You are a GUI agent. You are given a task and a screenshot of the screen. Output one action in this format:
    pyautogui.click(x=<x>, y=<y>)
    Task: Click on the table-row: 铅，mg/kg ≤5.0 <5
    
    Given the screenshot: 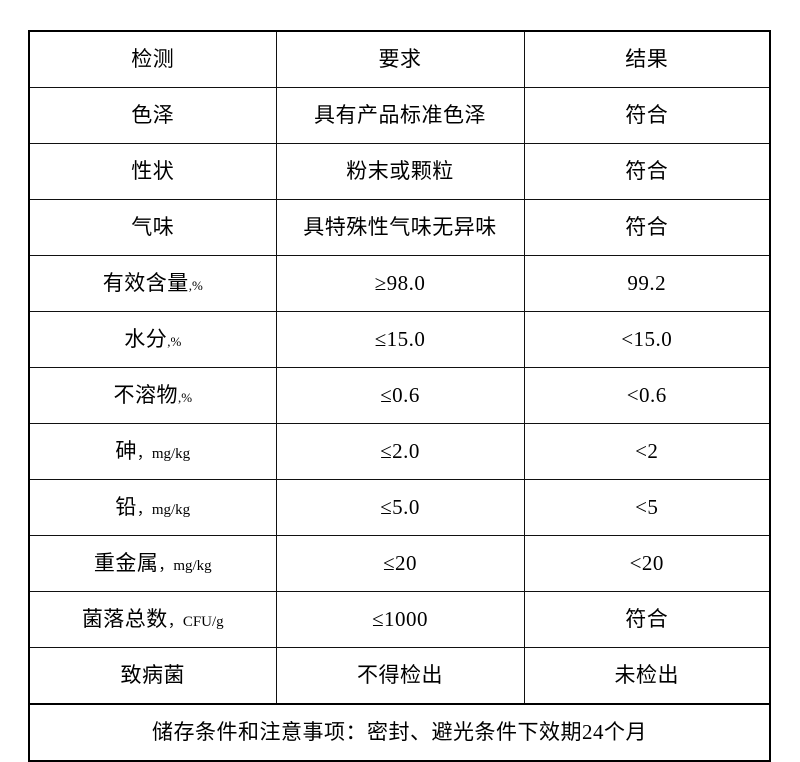 What is the action you would take?
    pyautogui.click(x=399, y=507)
    